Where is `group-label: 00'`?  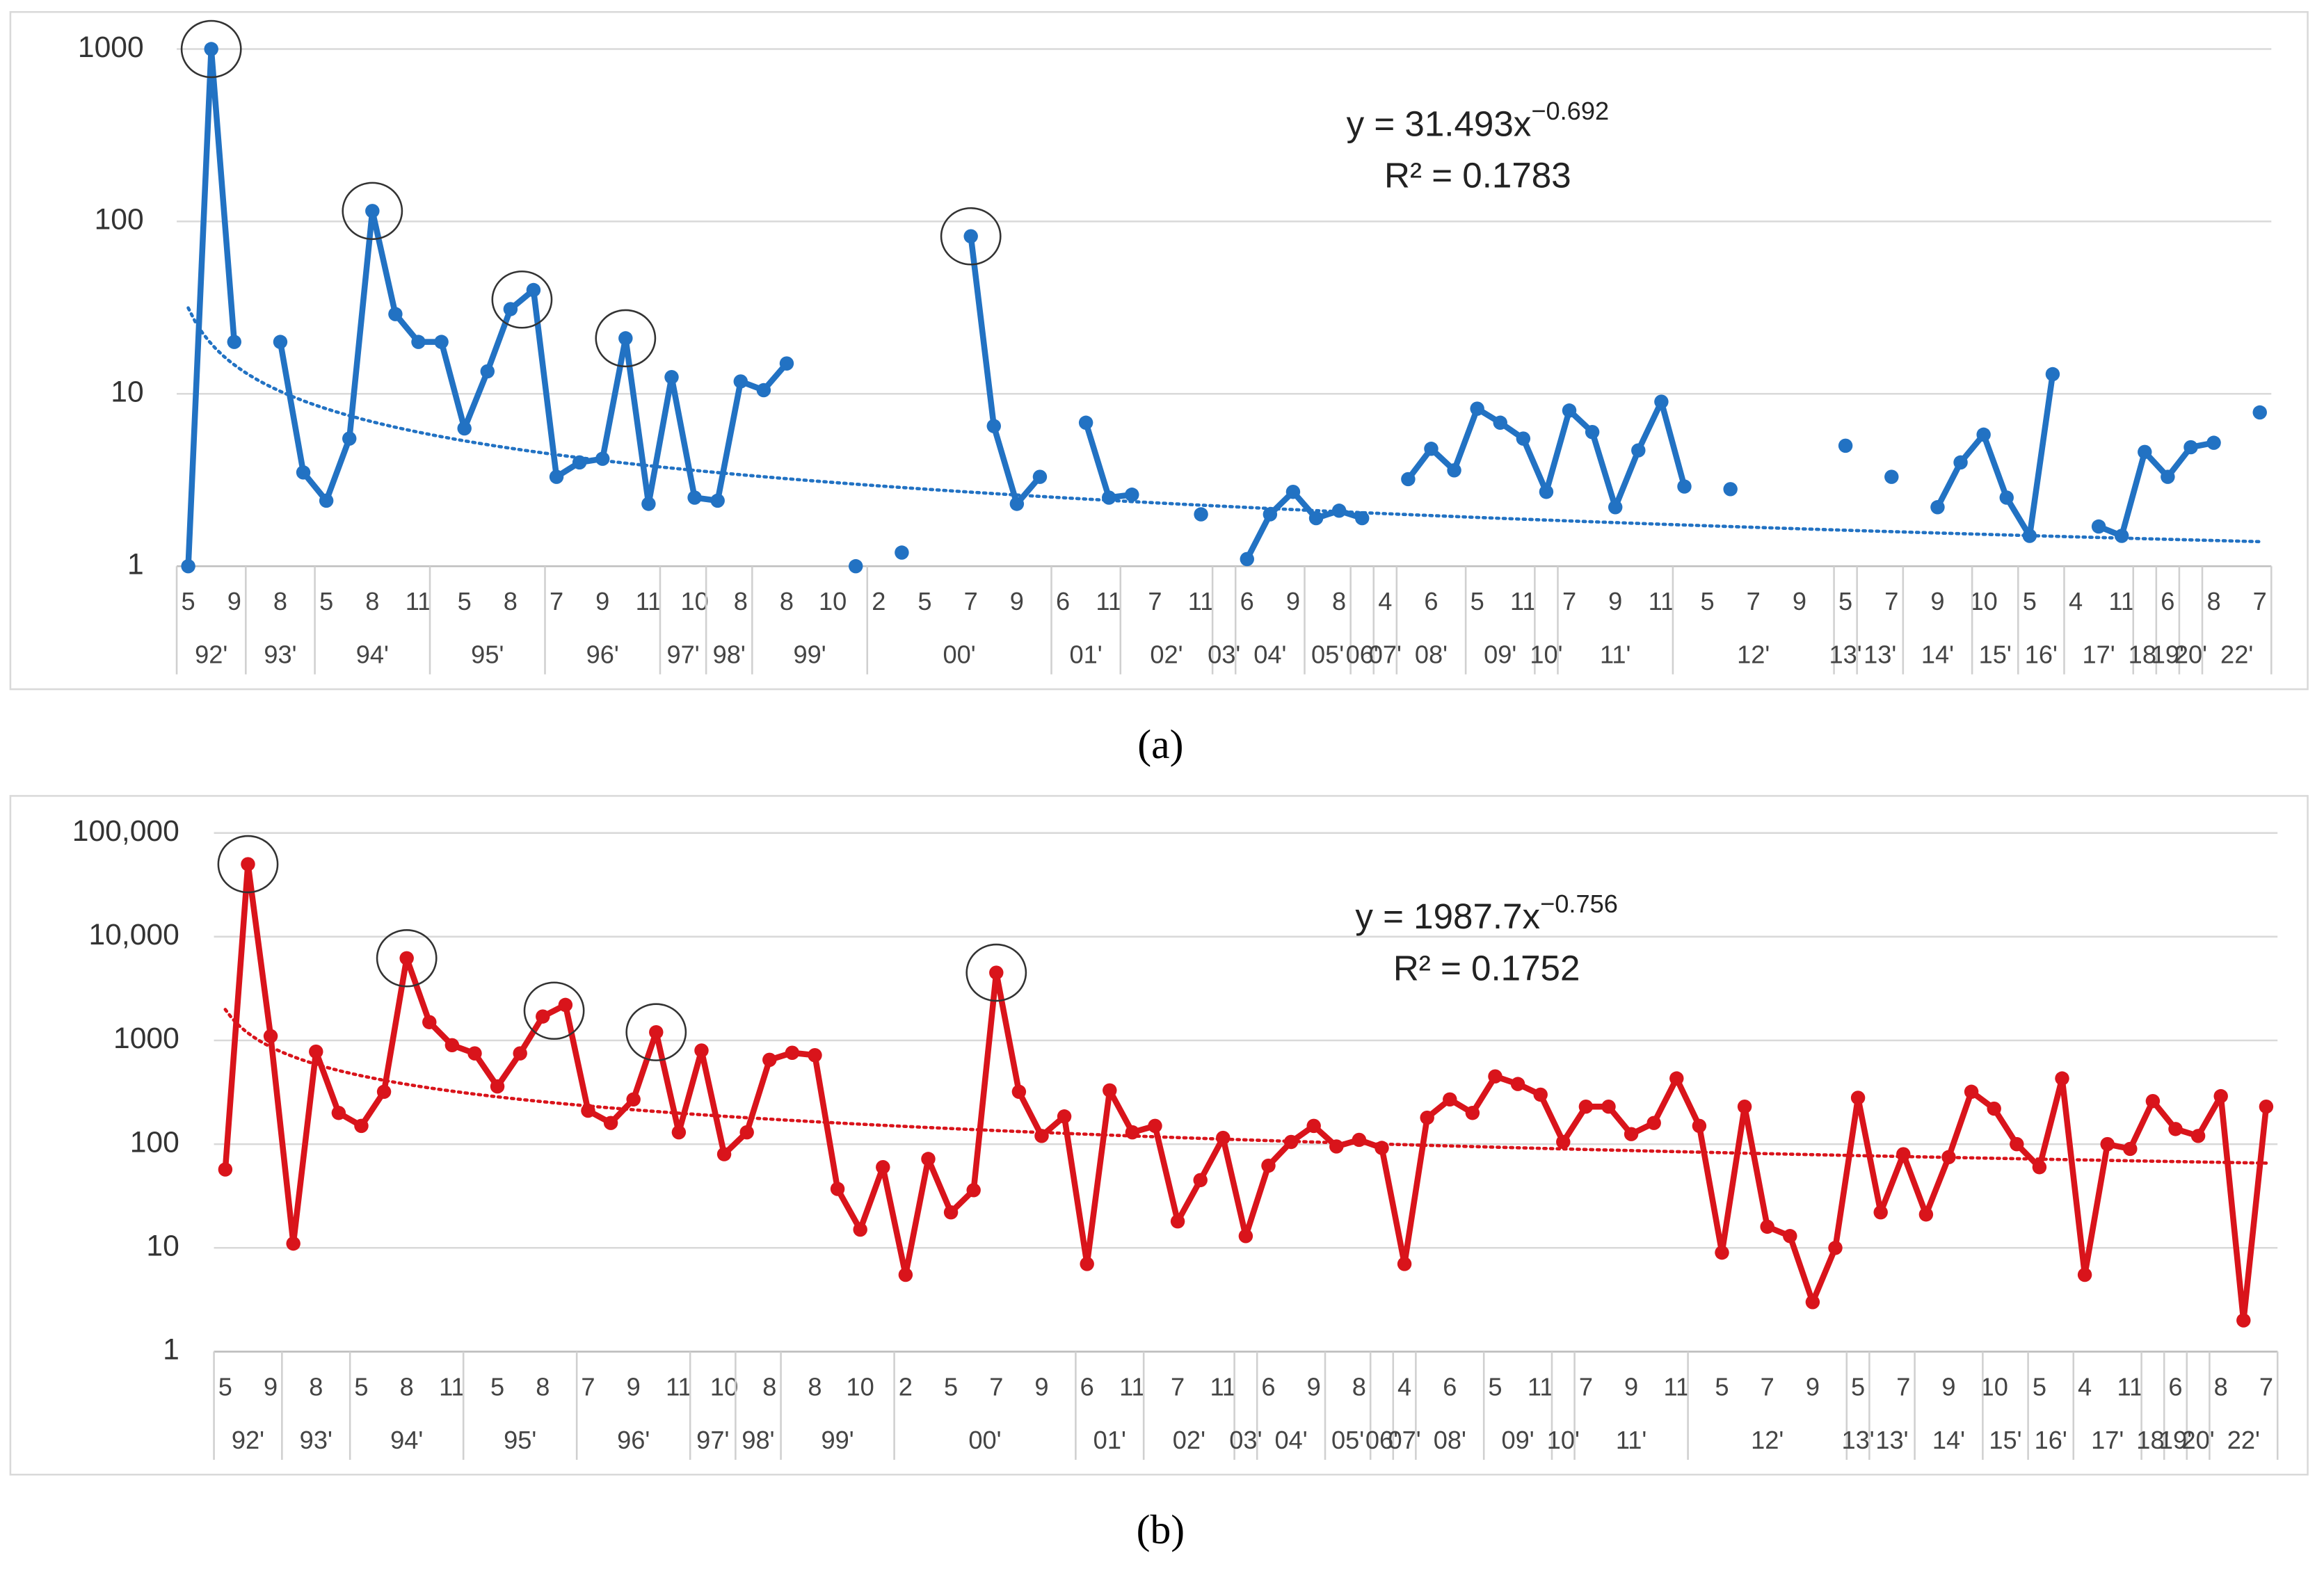
group-label: 00' is located at coordinates (984, 1440).